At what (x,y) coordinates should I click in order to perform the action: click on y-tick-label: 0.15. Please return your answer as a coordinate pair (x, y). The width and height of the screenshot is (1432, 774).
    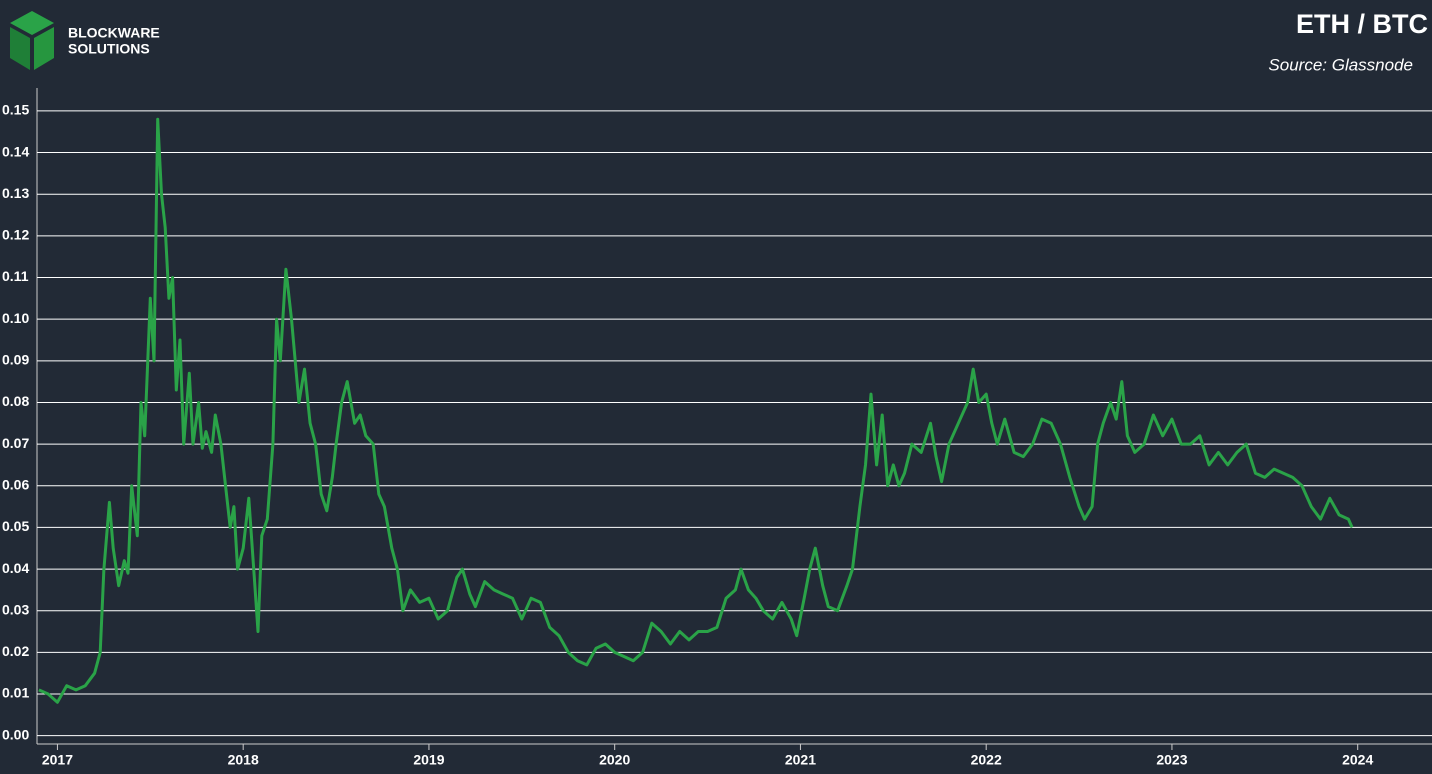
    Looking at the image, I should click on (15, 110).